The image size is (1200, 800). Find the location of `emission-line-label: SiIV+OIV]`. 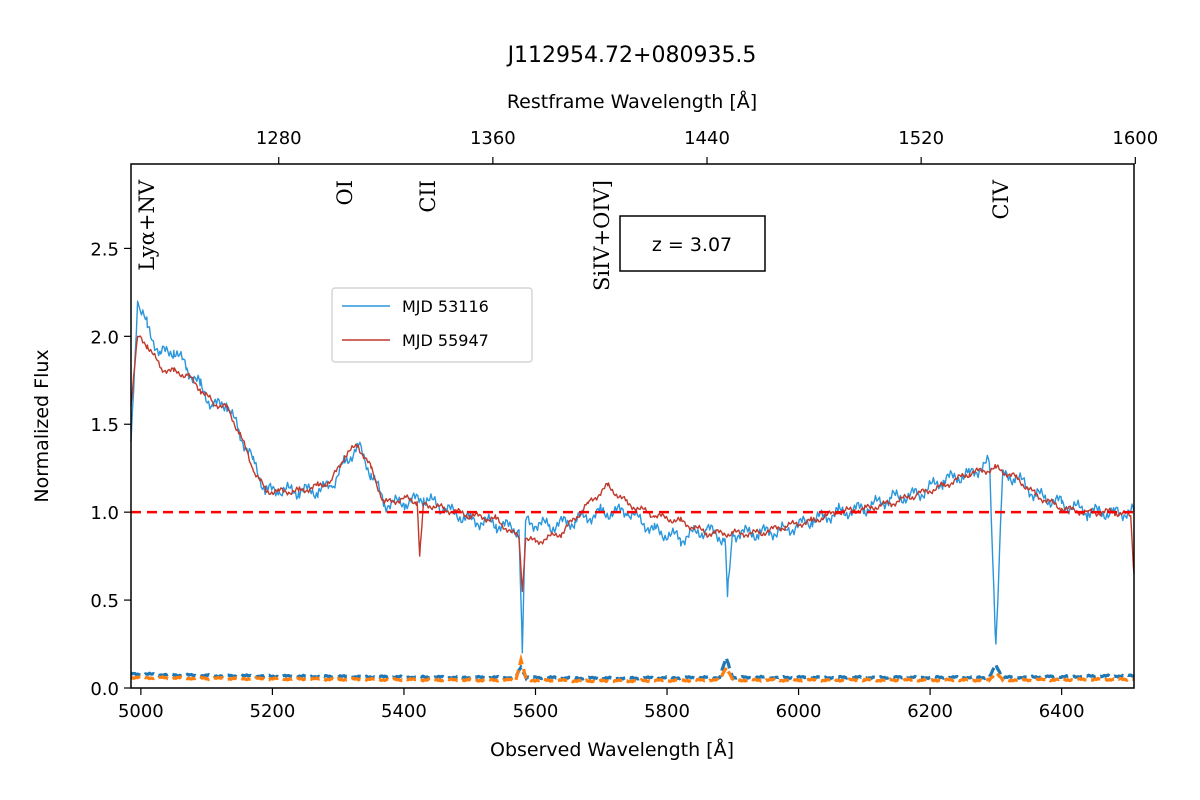

emission-line-label: SiIV+OIV] is located at coordinates (602, 235).